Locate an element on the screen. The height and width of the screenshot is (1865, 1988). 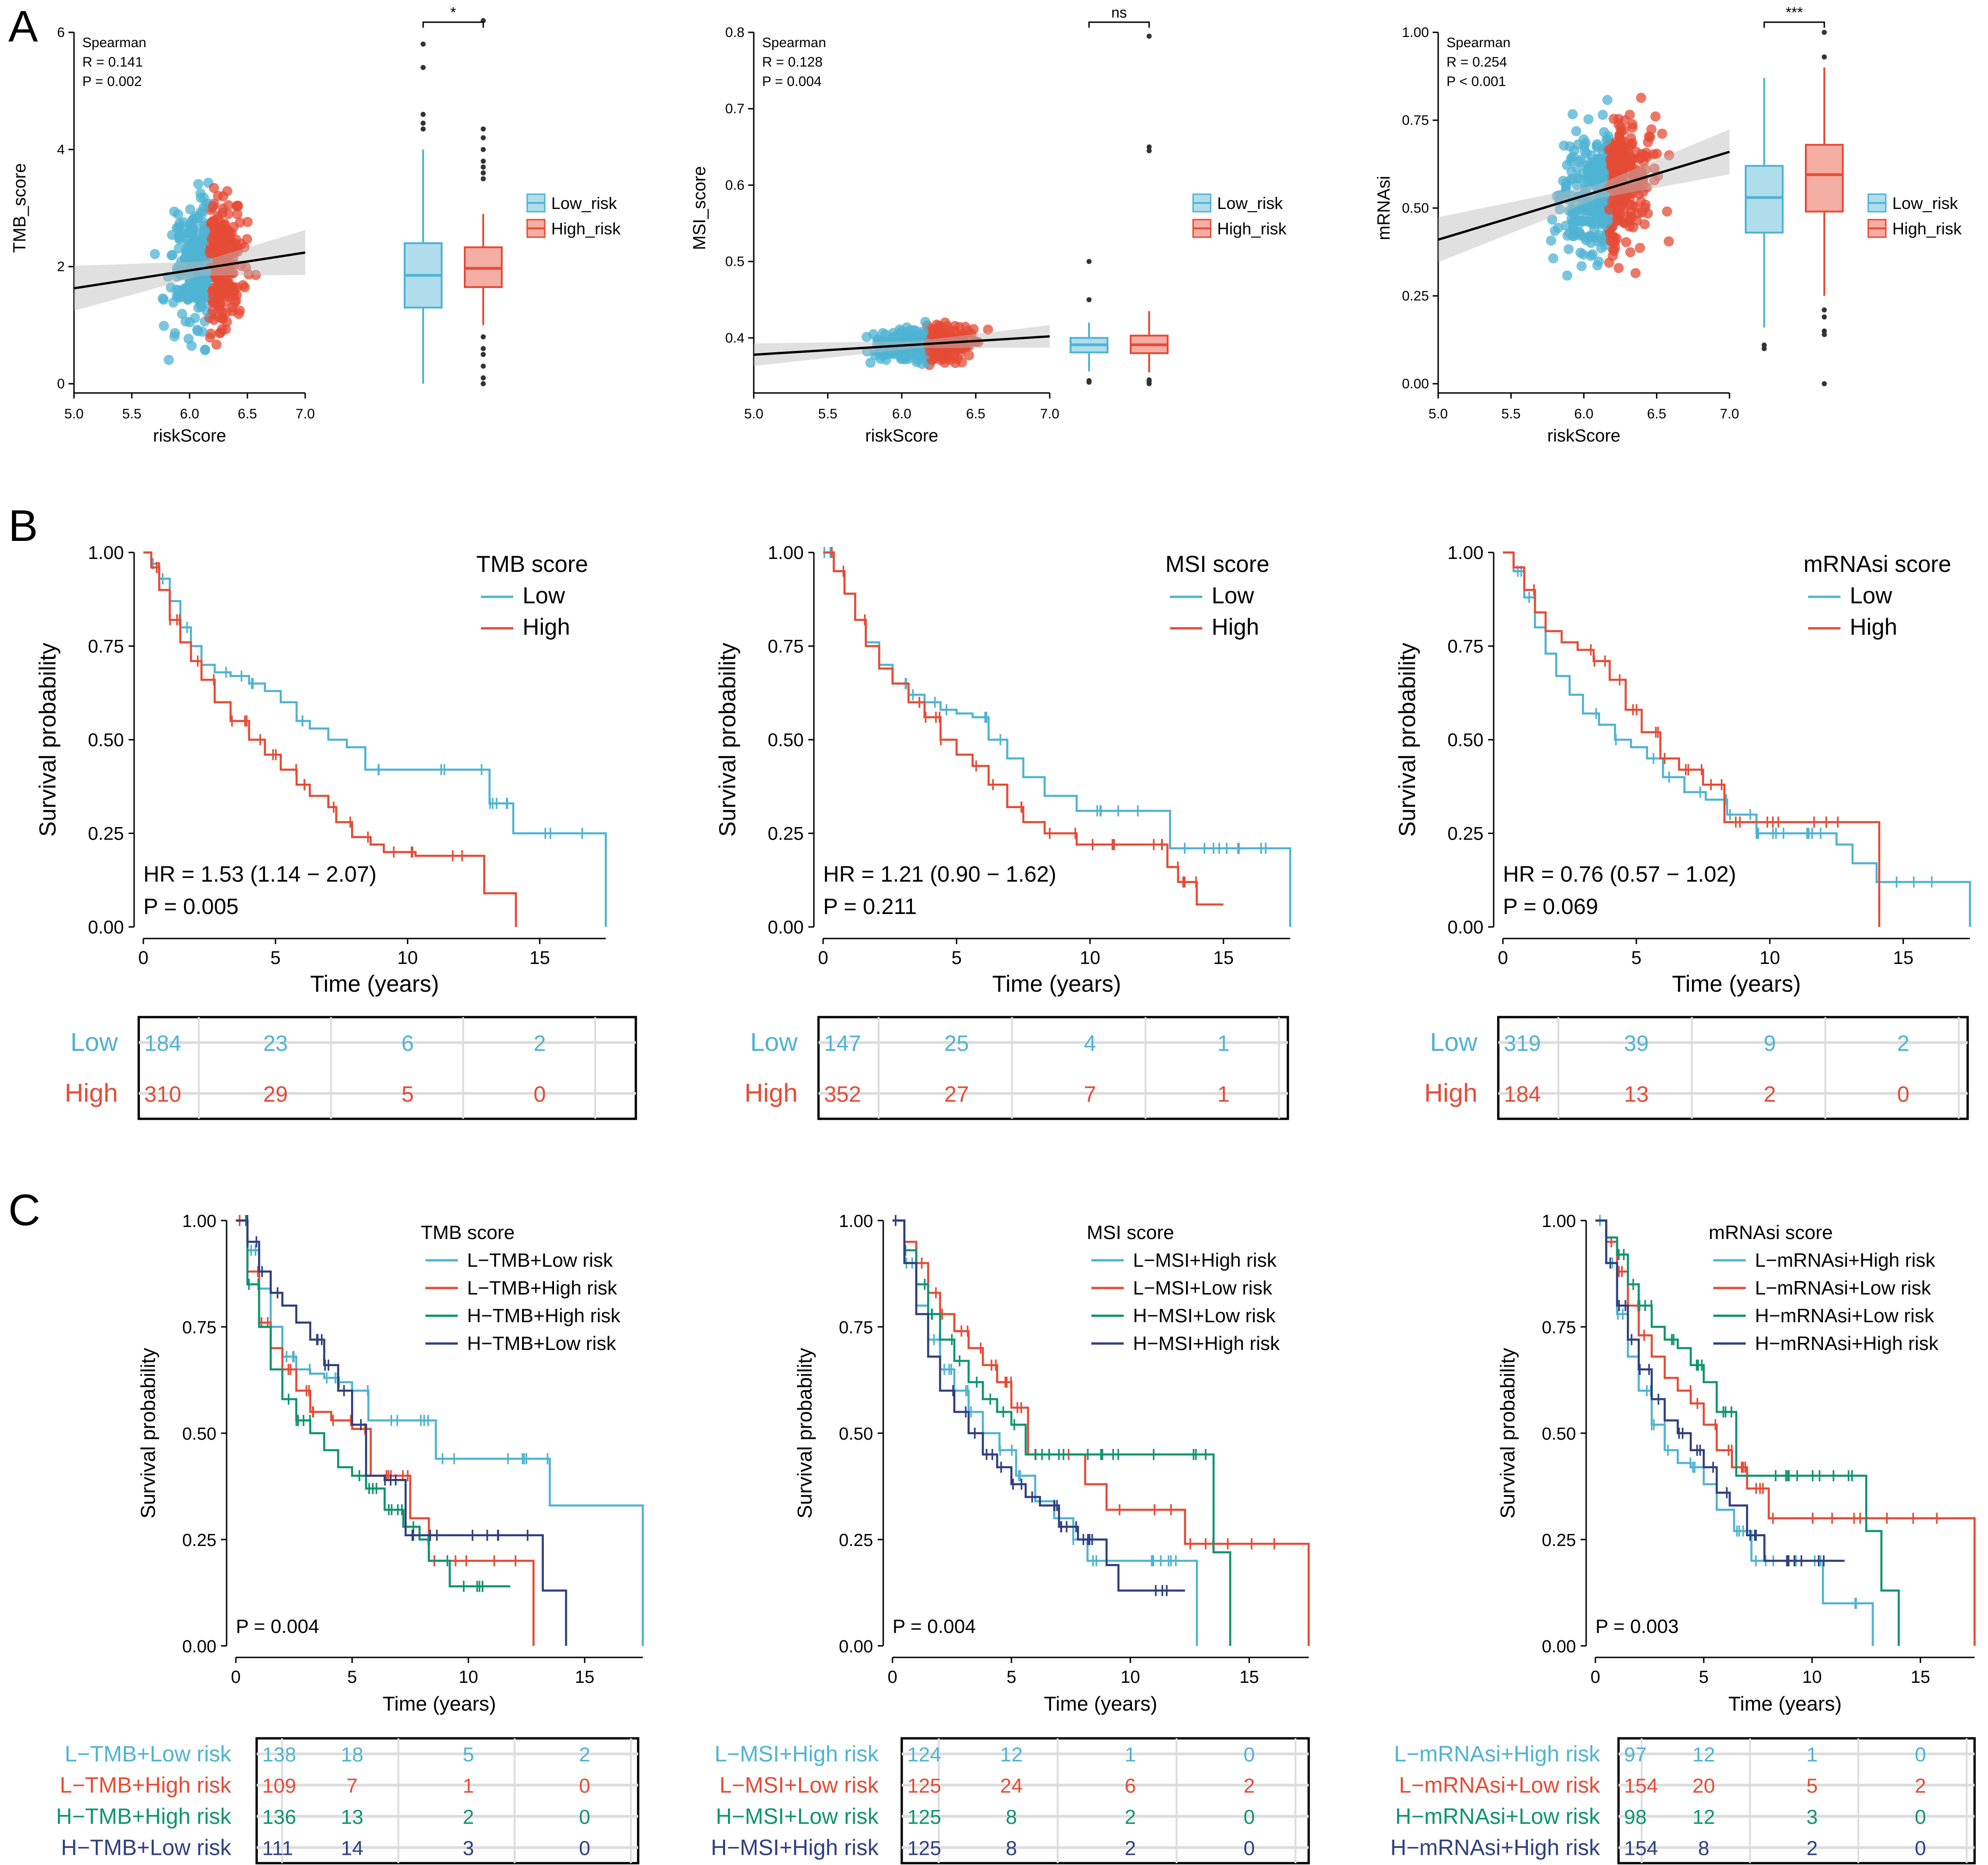
risk-table-row-label: H−TMB+Low risk is located at coordinates (146, 1848).